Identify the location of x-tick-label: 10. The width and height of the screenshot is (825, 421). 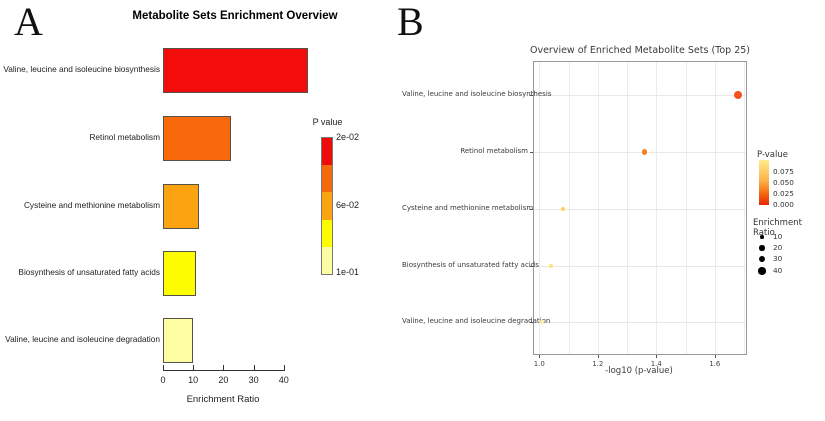
(193, 380).